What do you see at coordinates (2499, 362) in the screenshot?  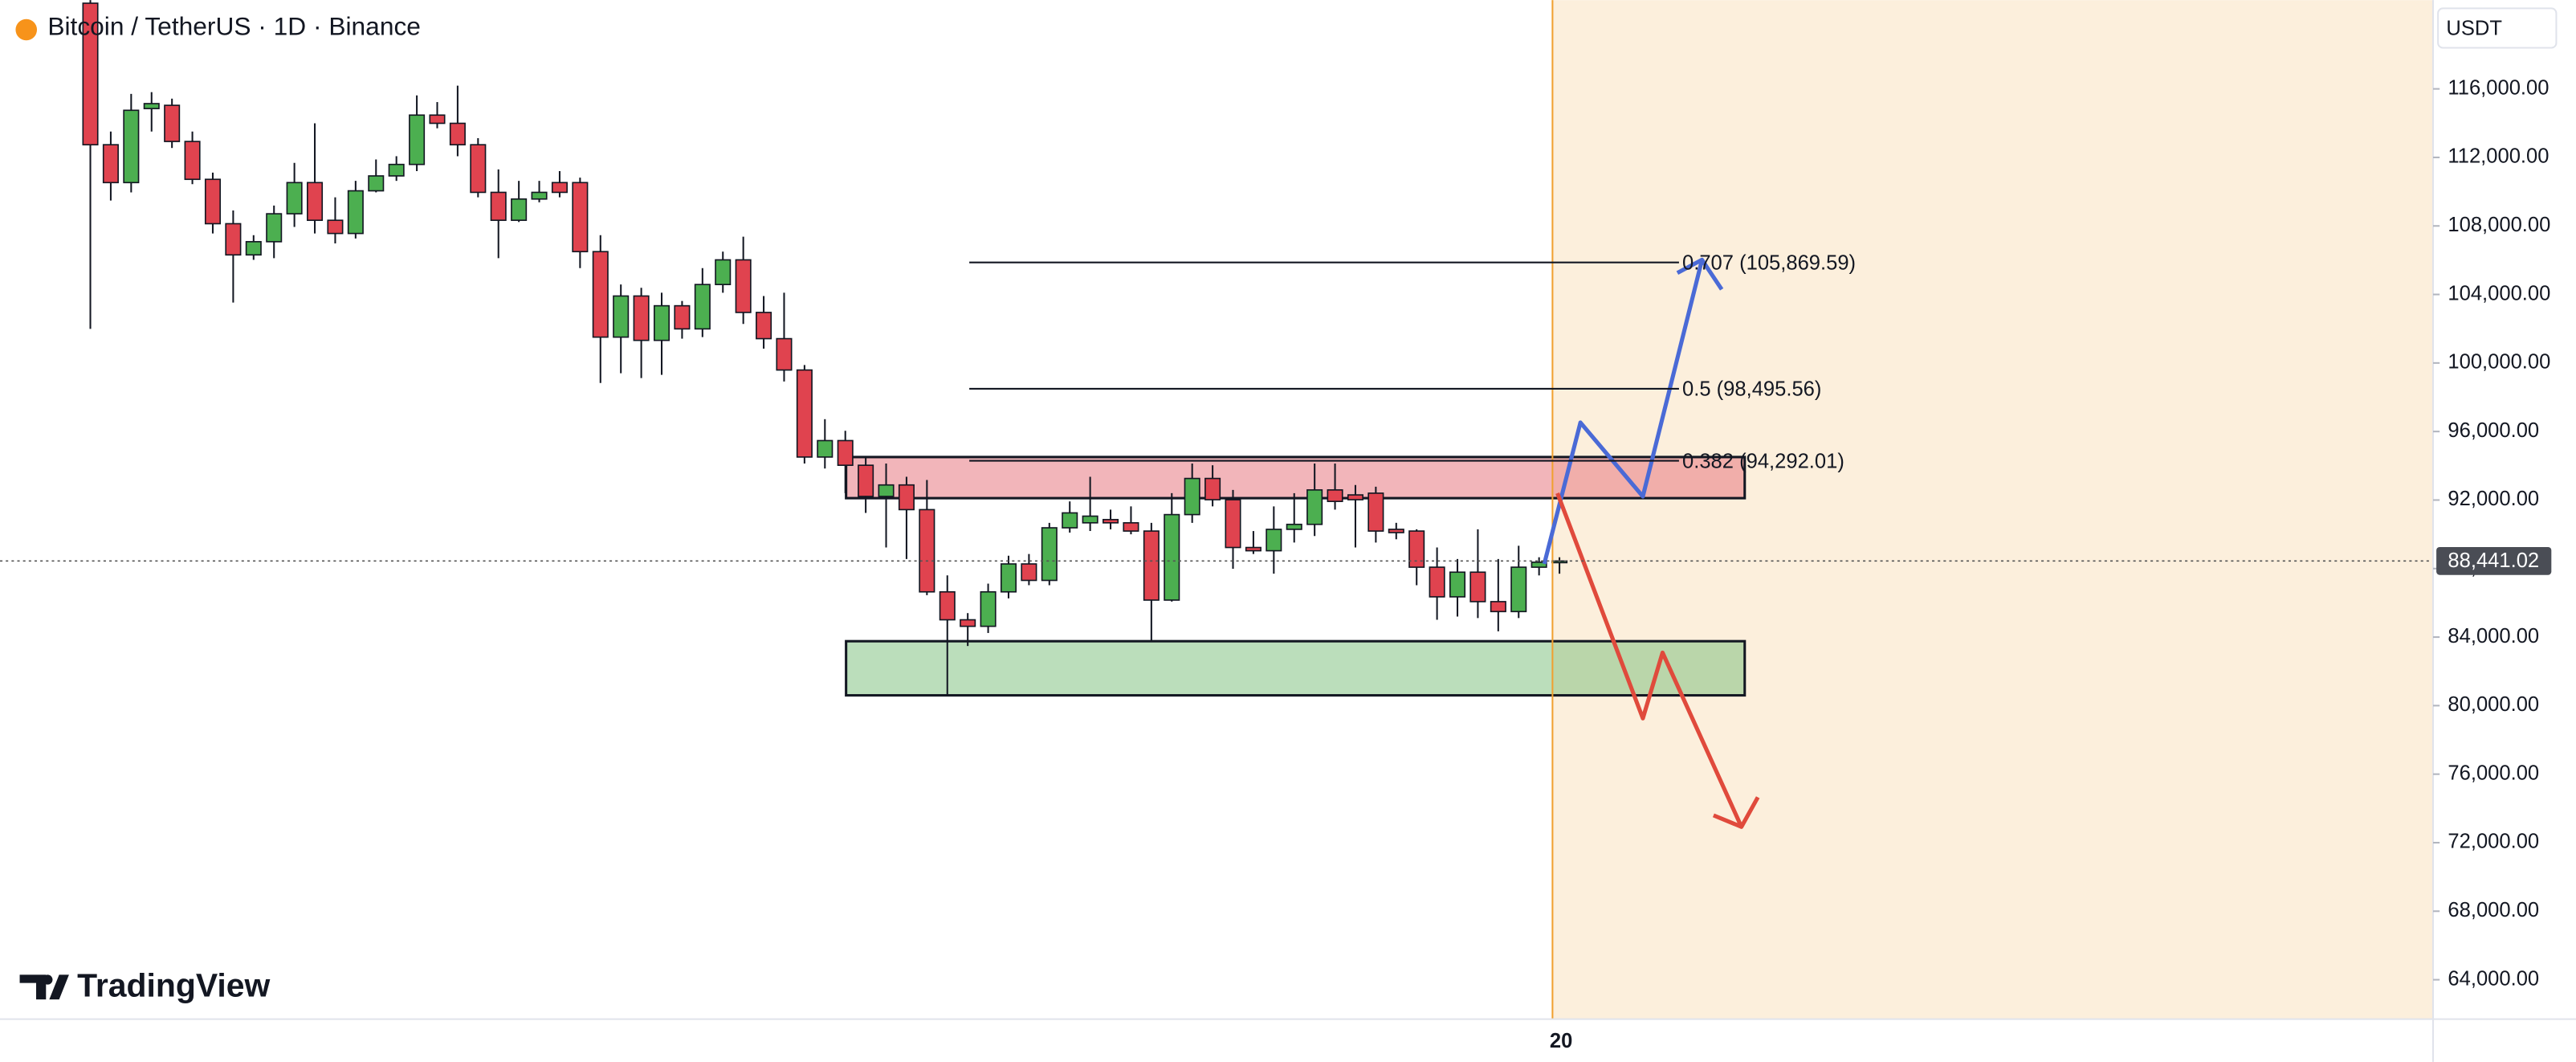 I see `y-tick-label: 100,000.00` at bounding box center [2499, 362].